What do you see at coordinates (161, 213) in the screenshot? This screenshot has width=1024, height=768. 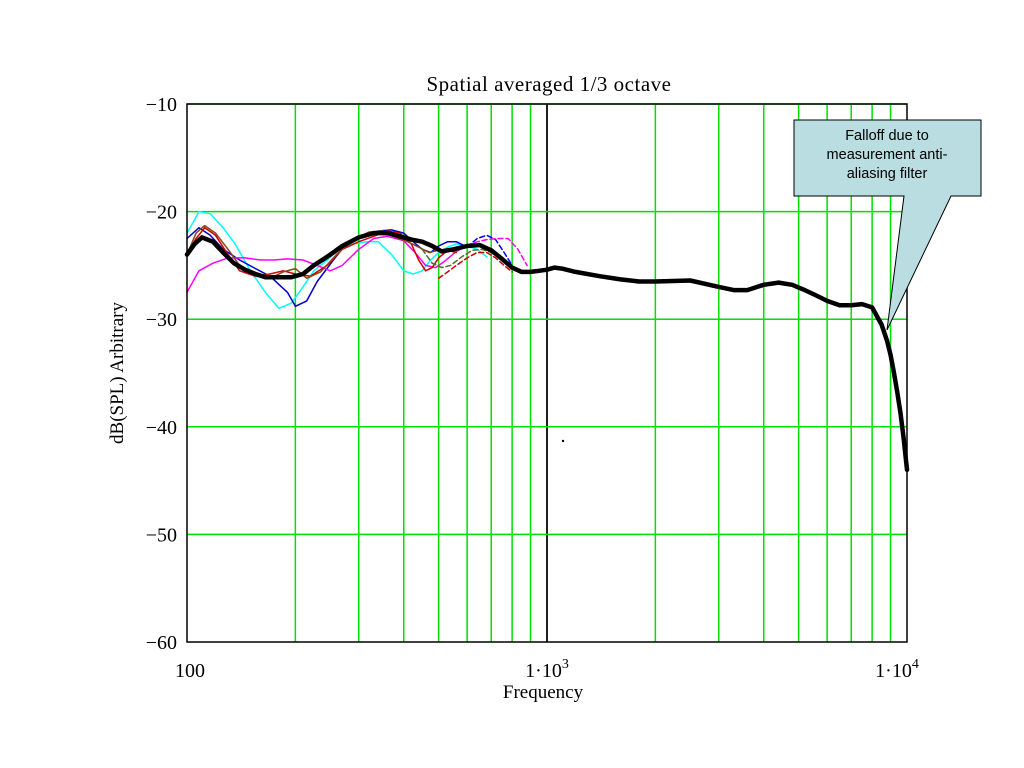 I see `y-tick-label: −20` at bounding box center [161, 213].